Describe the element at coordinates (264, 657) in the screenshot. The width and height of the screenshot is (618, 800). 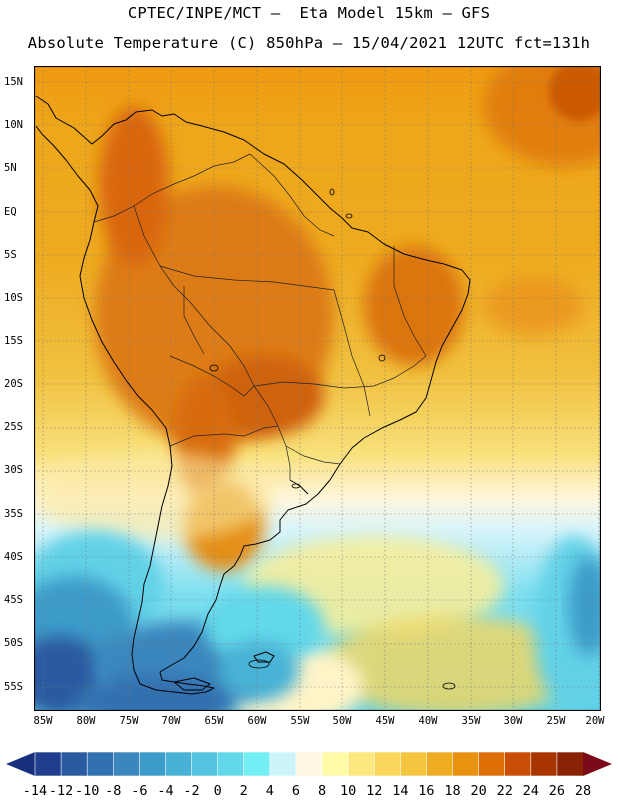
I see `falkland-islands` at that location.